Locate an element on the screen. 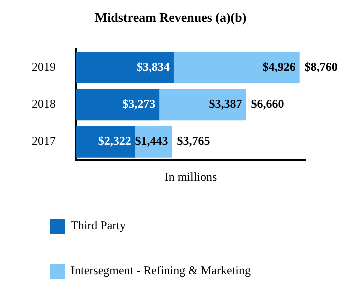 This screenshot has width=342, height=289. y-tick-label: 2017 is located at coordinates (44, 141).